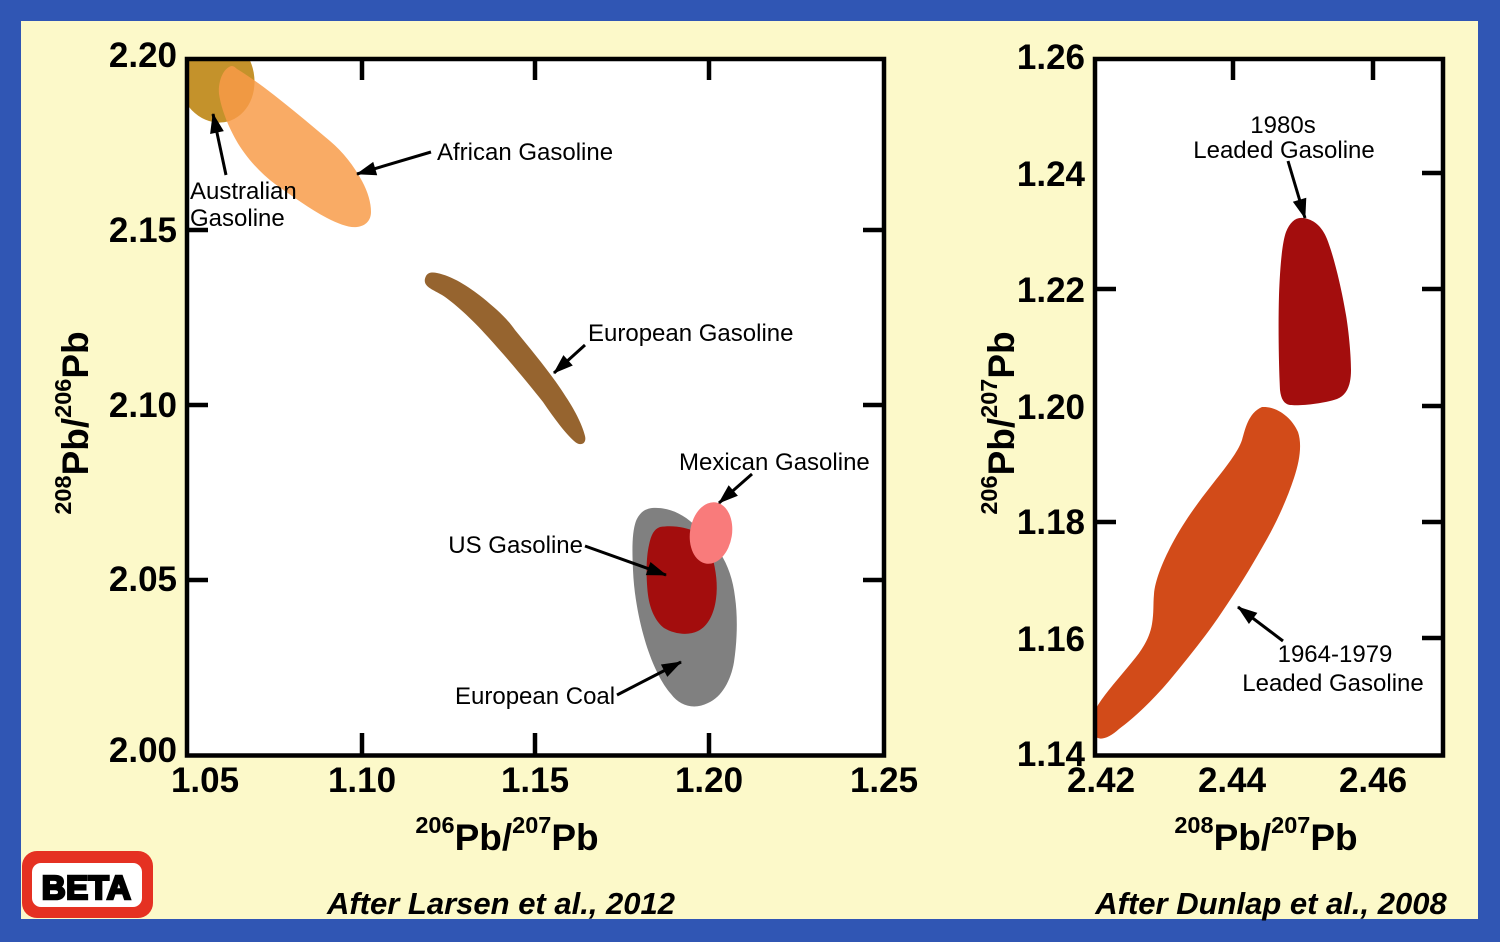  Describe the element at coordinates (690, 333) in the screenshot. I see `svg-text: European Gasoline` at that location.